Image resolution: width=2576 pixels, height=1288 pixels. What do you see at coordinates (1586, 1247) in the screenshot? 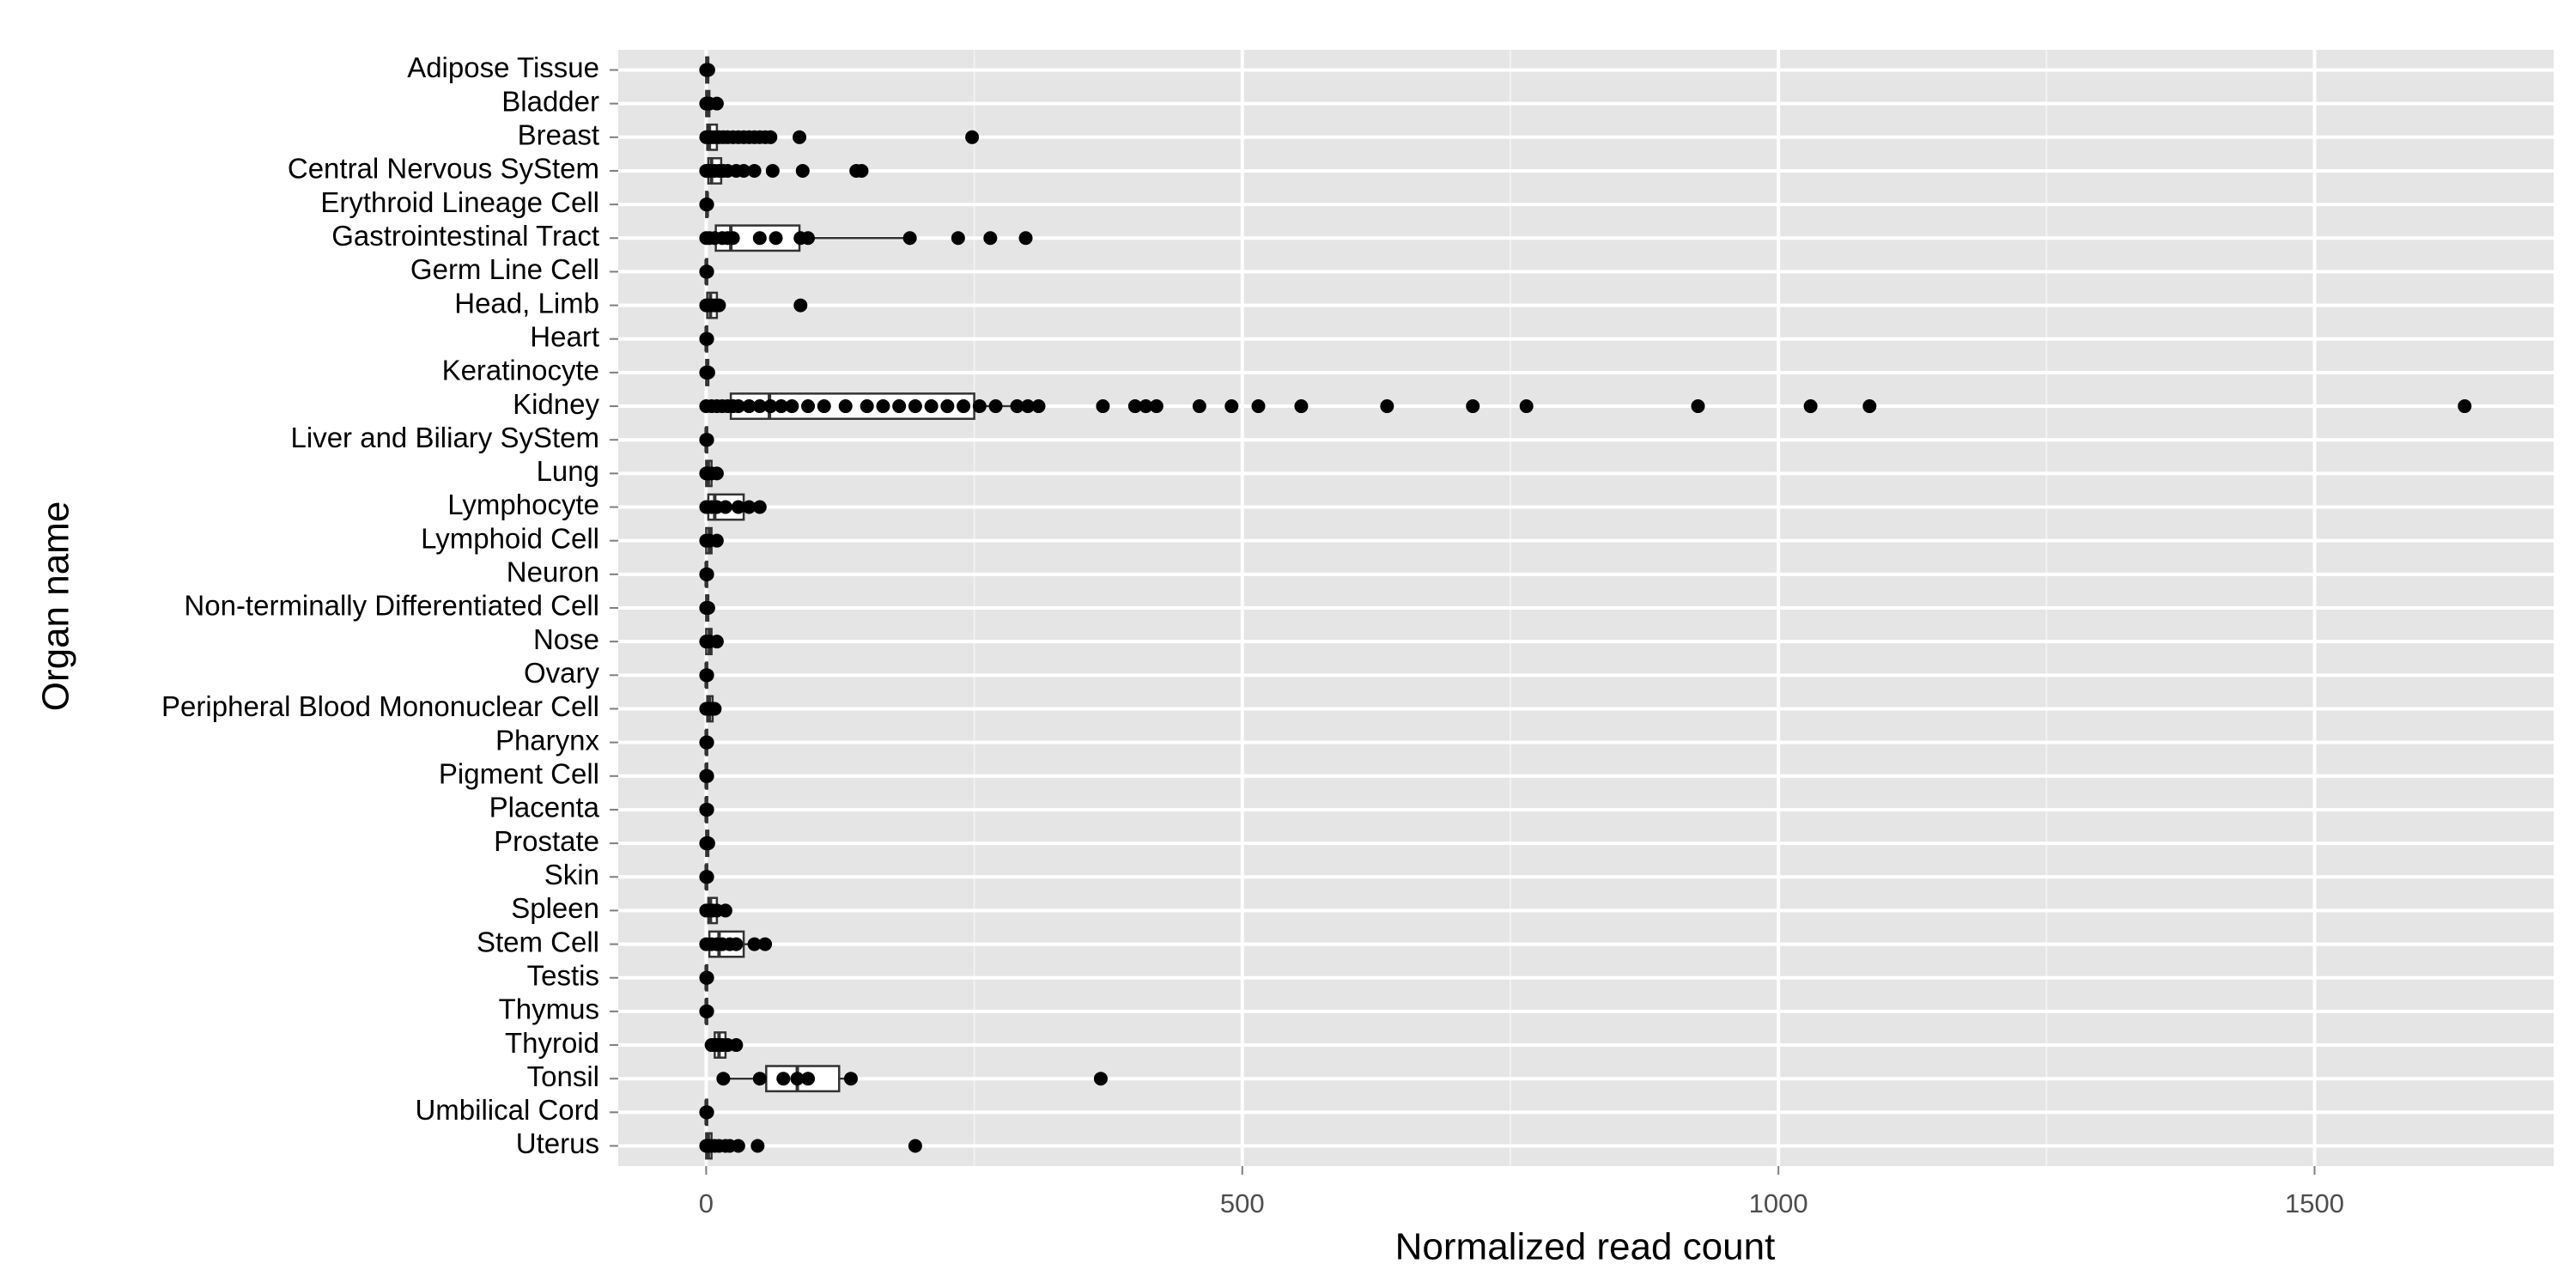
I see `x-axis-title: Normalized read count` at bounding box center [1586, 1247].